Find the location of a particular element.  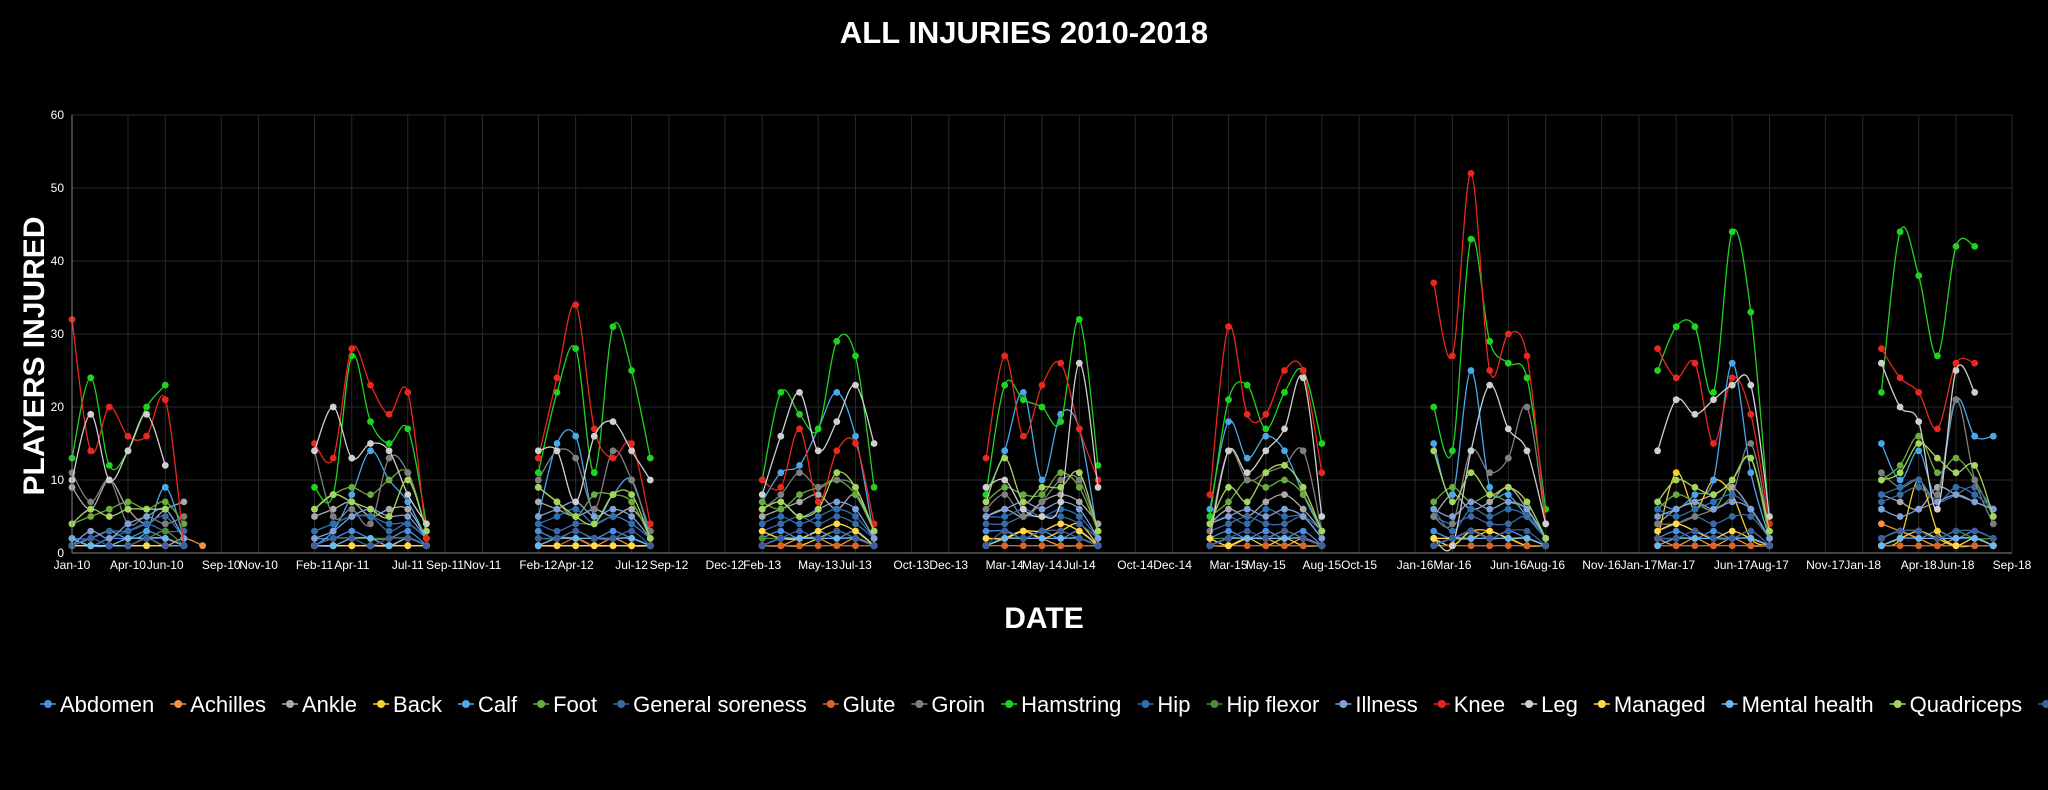

legend-label: Hamstring is located at coordinates (1071, 704).